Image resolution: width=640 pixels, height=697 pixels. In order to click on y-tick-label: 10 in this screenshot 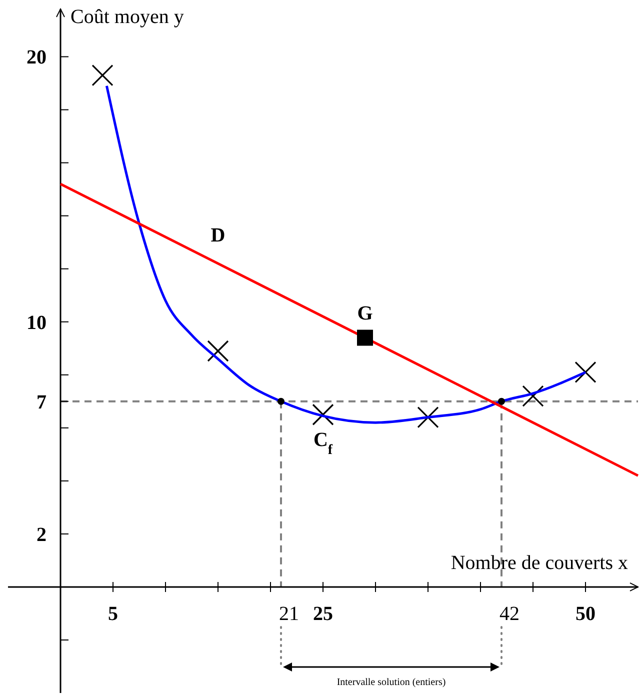, I will do `click(36, 323)`.